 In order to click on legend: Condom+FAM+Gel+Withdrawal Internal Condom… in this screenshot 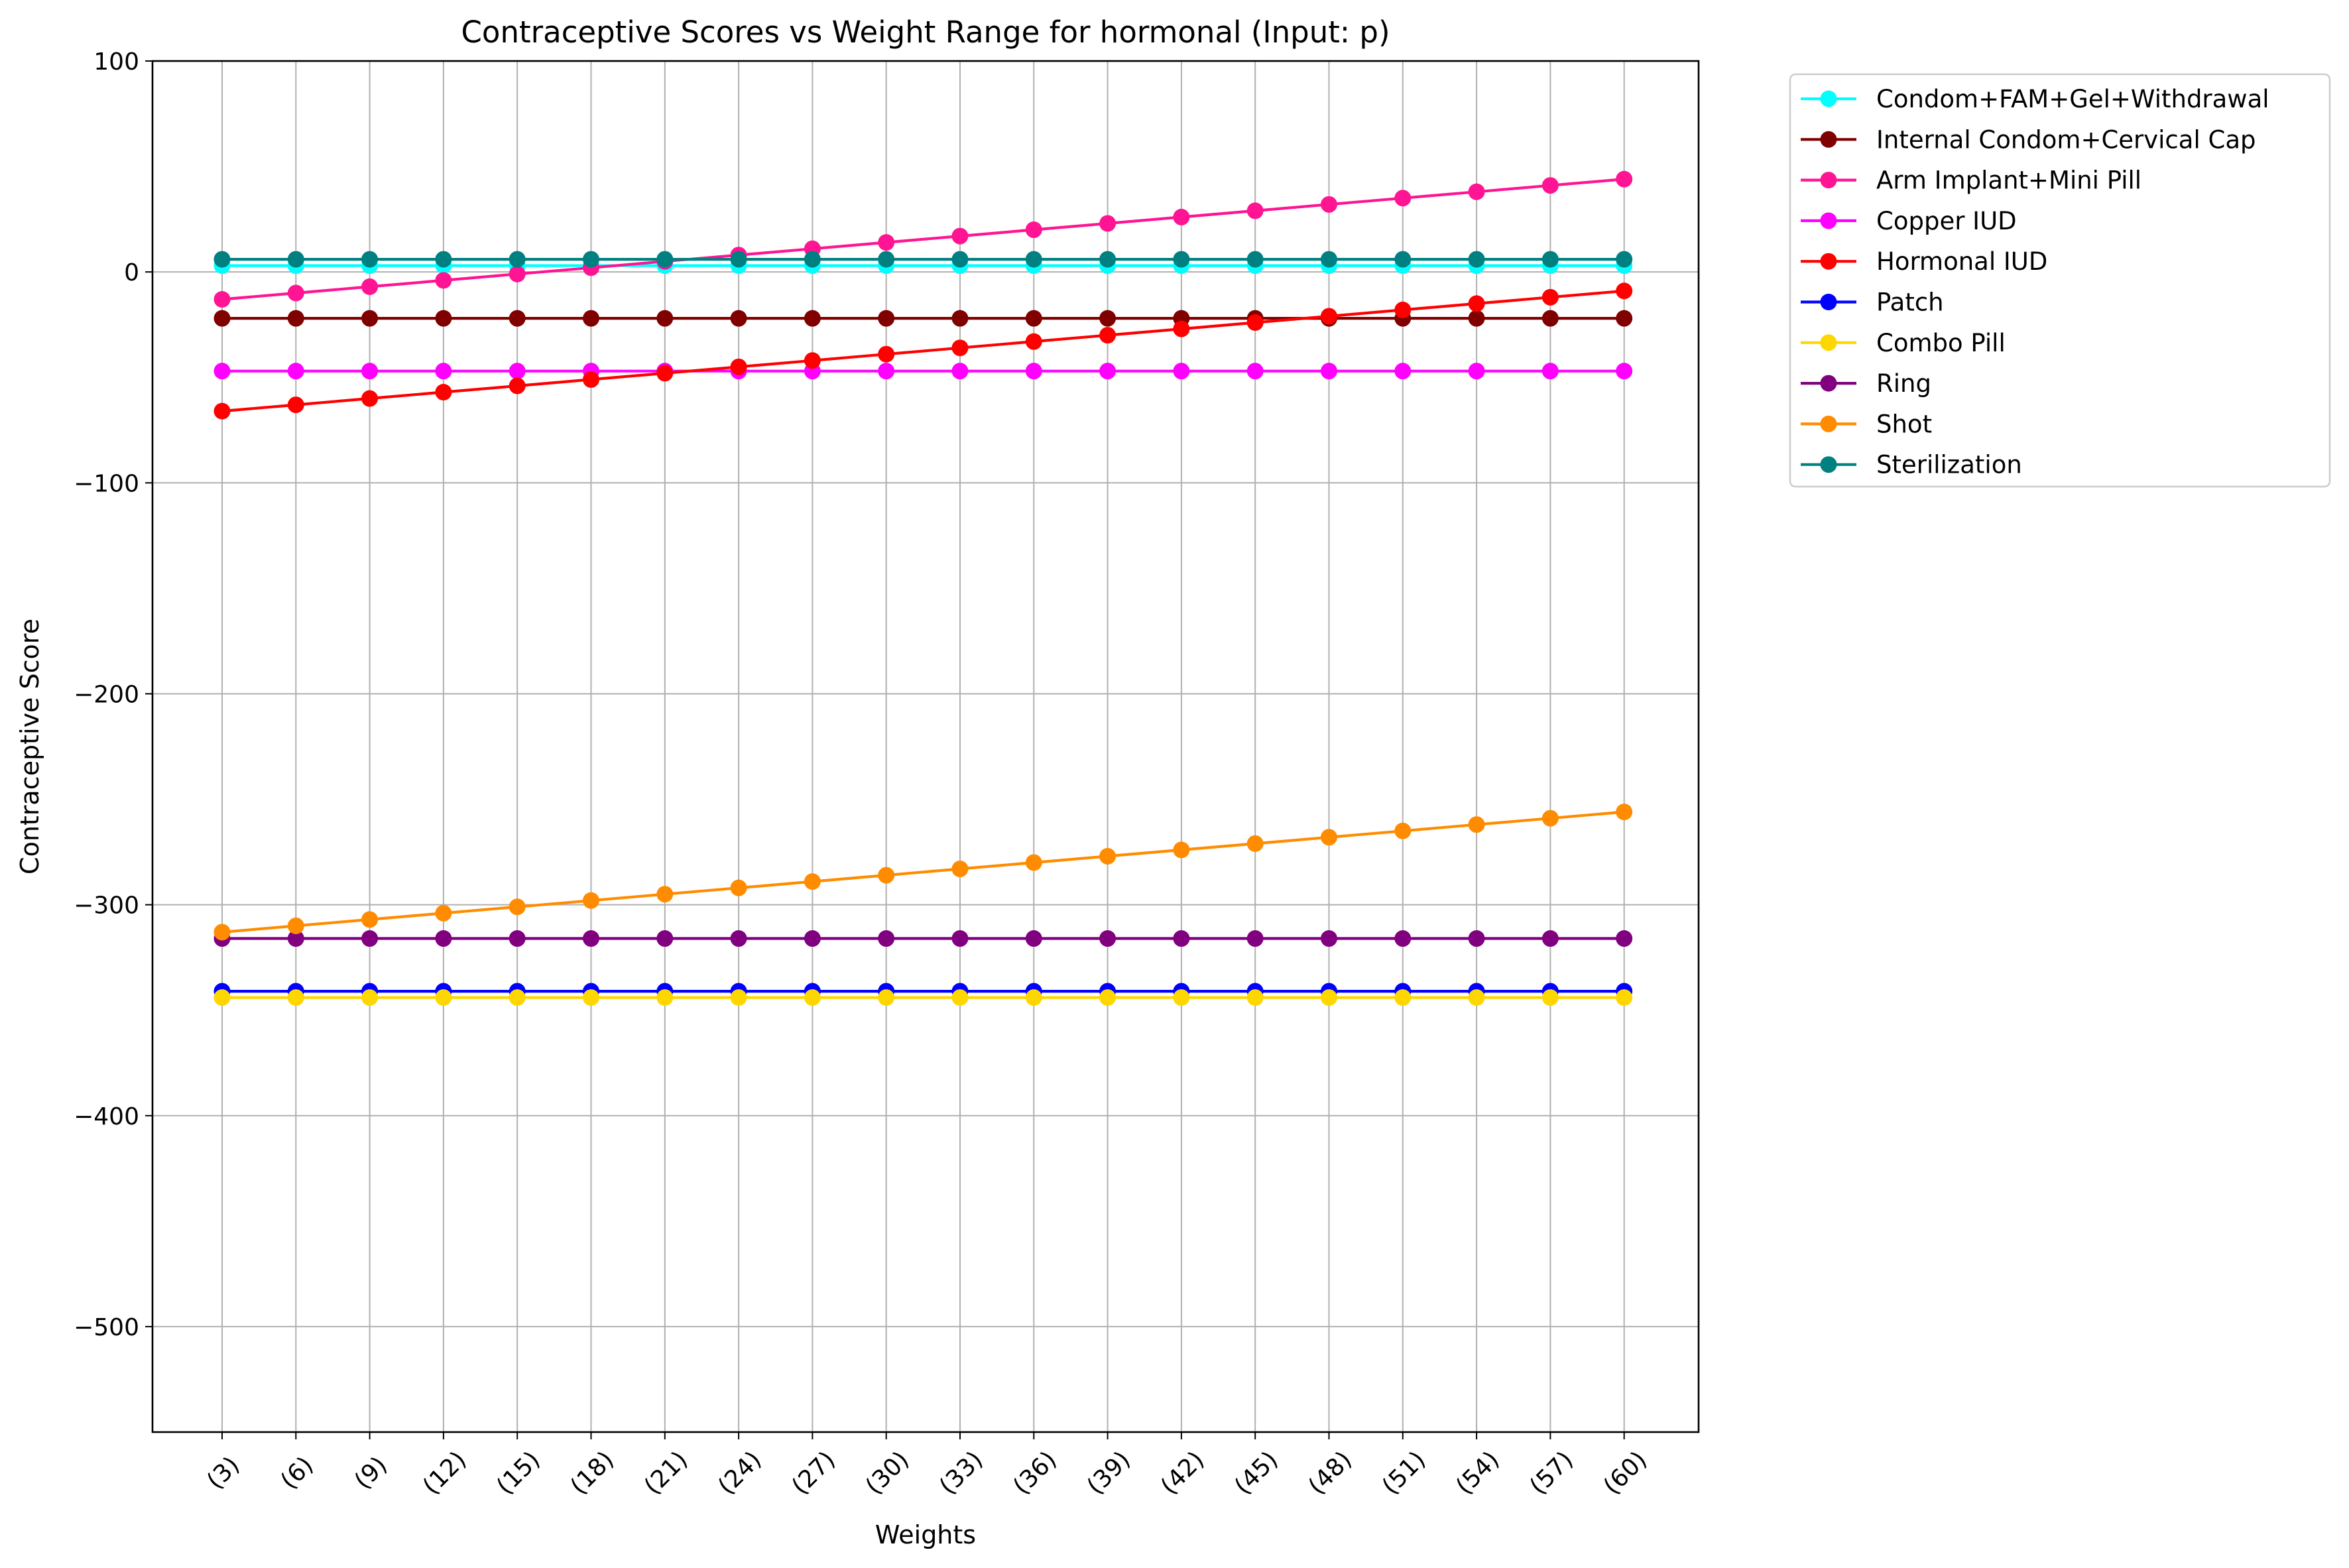, I will do `click(2060, 280)`.